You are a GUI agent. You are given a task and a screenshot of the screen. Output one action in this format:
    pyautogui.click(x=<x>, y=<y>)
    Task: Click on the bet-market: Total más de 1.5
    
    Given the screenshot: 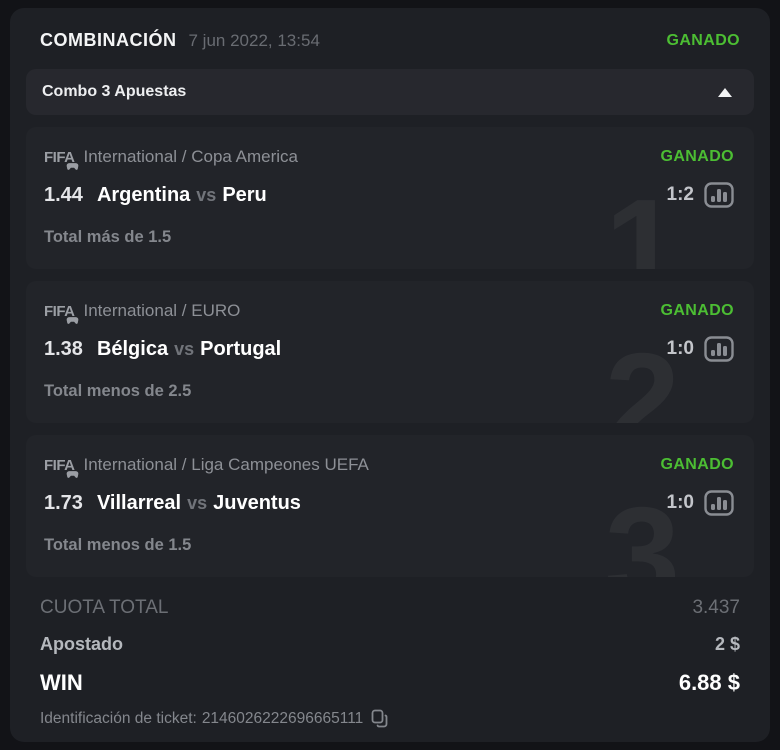 What is the action you would take?
    pyautogui.click(x=108, y=237)
    